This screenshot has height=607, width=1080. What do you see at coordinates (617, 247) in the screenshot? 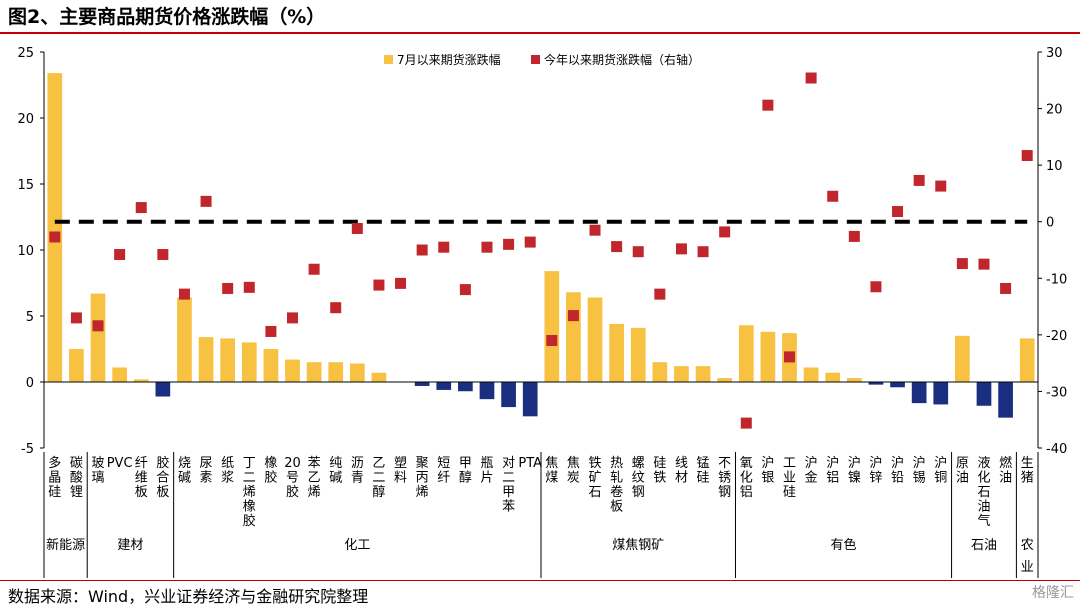
I see `marker-热轧卷板` at bounding box center [617, 247].